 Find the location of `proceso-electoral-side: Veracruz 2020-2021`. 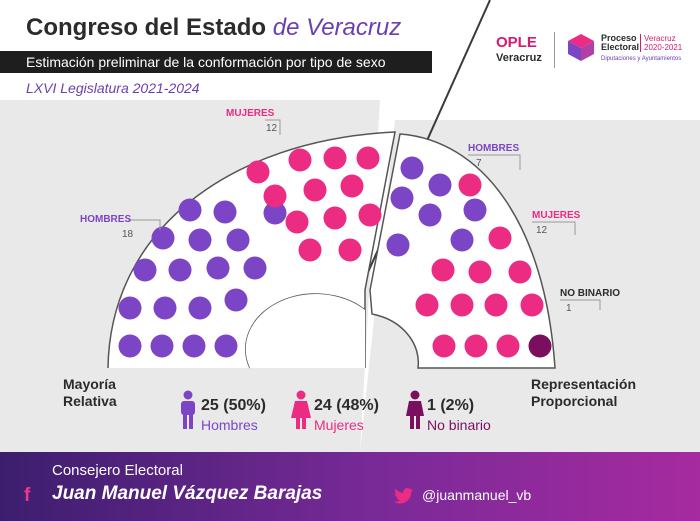

proceso-electoral-side: Veracruz 2020-2021 is located at coordinates (664, 43).